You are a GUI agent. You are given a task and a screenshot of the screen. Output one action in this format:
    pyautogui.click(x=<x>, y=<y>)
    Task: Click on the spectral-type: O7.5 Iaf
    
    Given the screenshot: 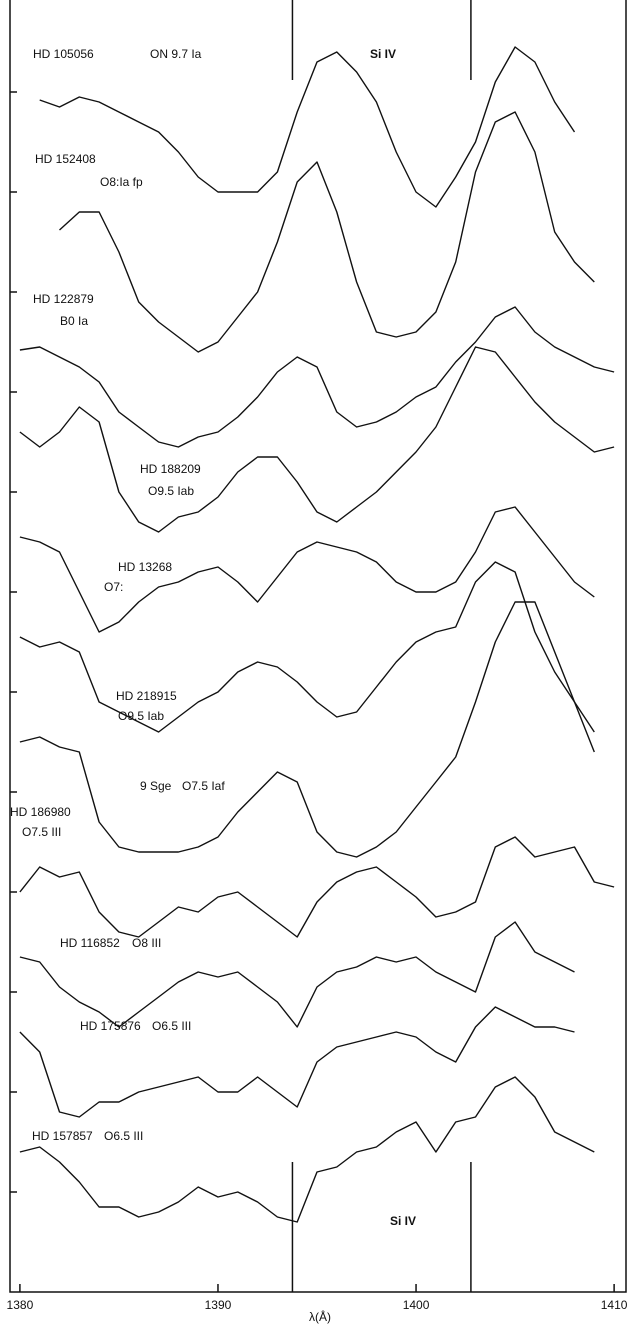 What is the action you would take?
    pyautogui.click(x=203, y=786)
    